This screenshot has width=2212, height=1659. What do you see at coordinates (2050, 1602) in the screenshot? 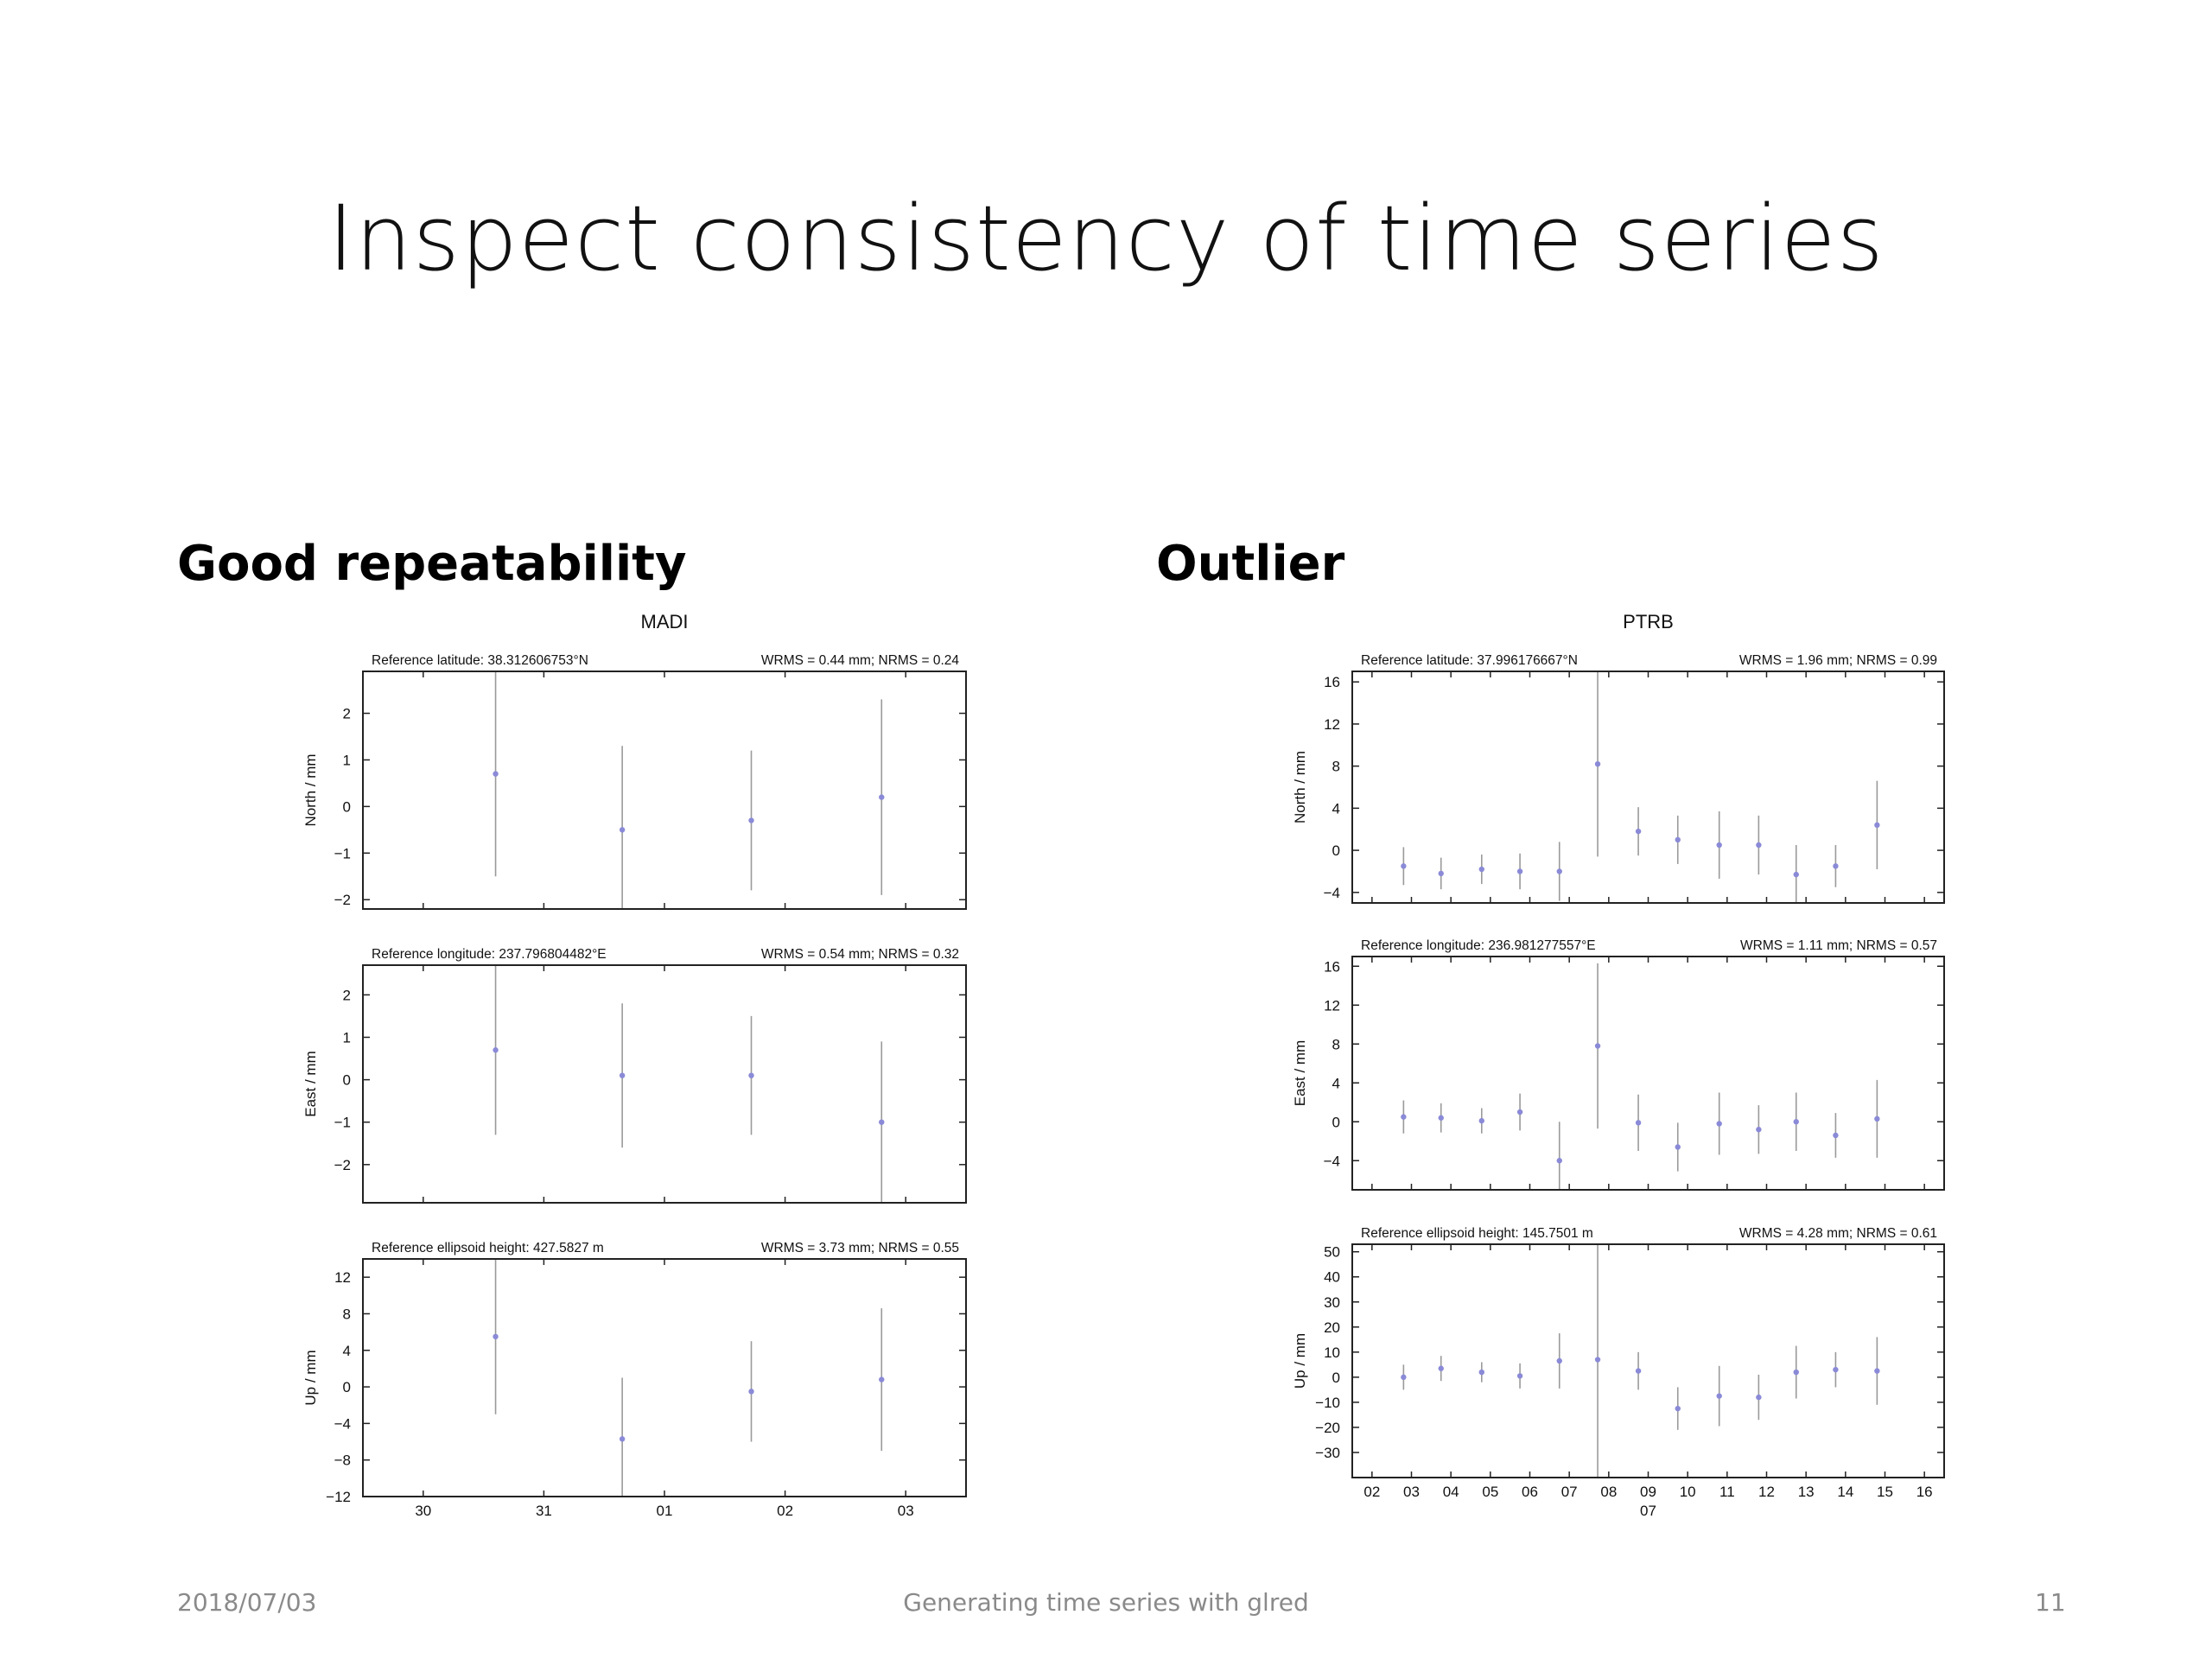
I see `slide-number: 11` at bounding box center [2050, 1602].